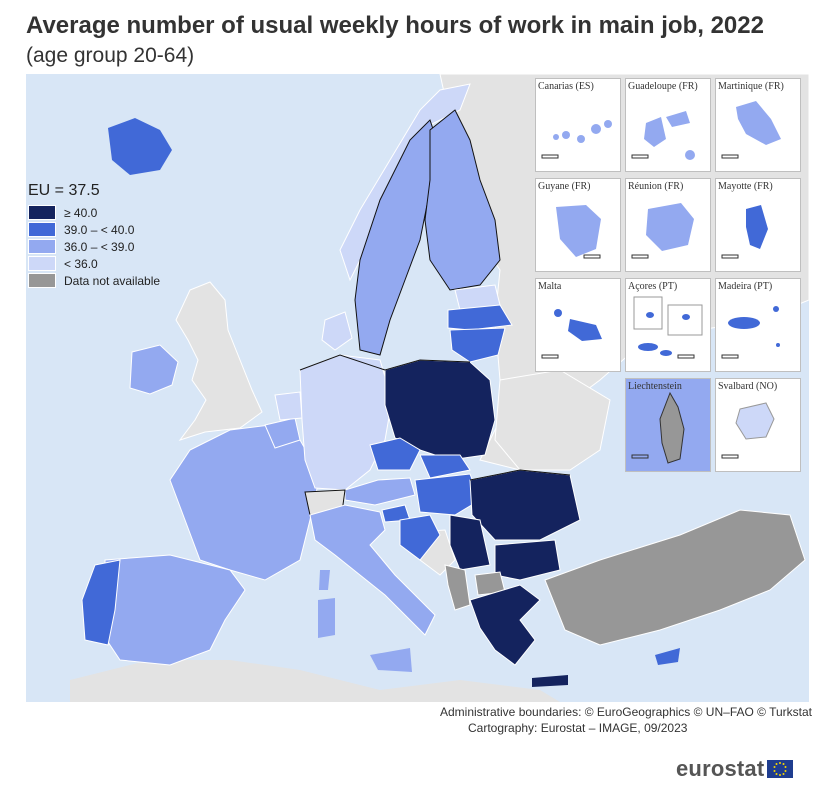 This screenshot has height=787, width=835. I want to click on inset-svalbard: Svalbard (NO), so click(758, 425).